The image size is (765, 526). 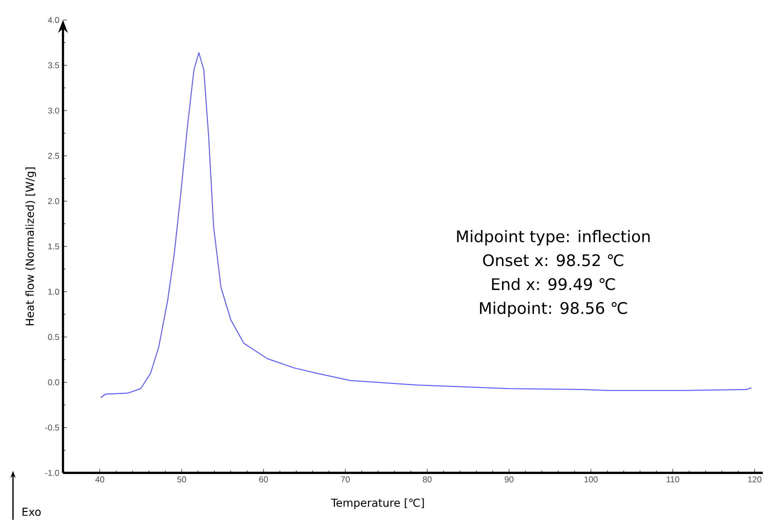 What do you see at coordinates (99, 479) in the screenshot?
I see `x-tick-label: 40` at bounding box center [99, 479].